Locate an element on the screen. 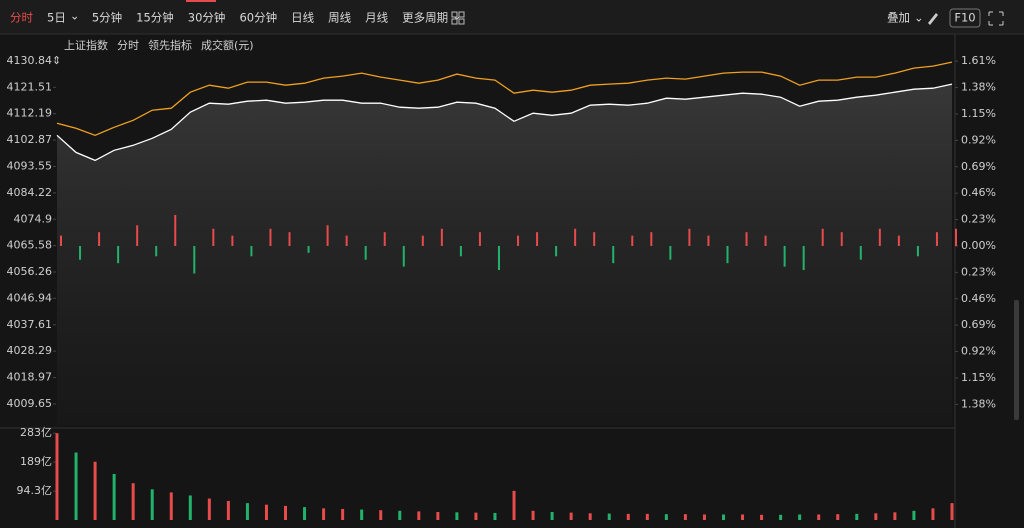 The height and width of the screenshot is (528, 1024). y-tick-label: 4112.19 is located at coordinates (30, 113).